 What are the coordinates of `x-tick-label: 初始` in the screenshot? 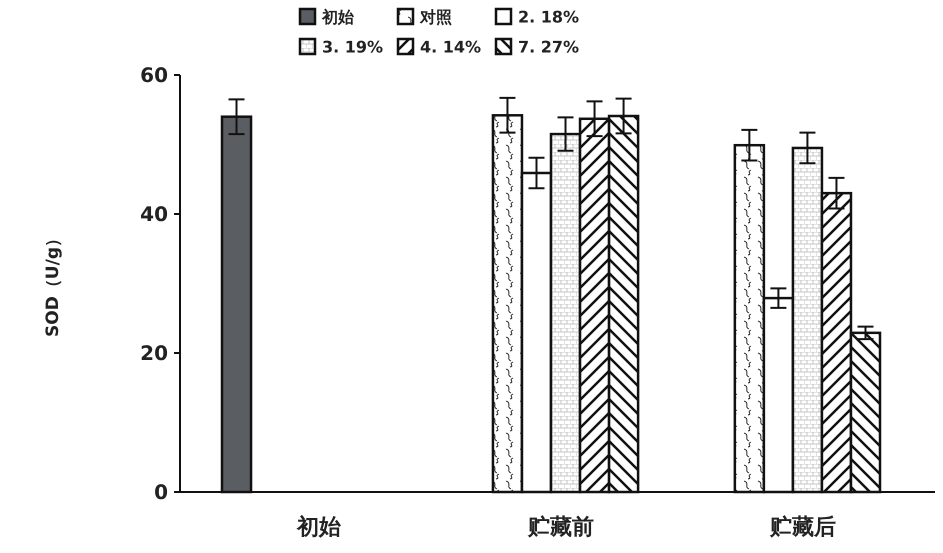 It's located at (319, 527).